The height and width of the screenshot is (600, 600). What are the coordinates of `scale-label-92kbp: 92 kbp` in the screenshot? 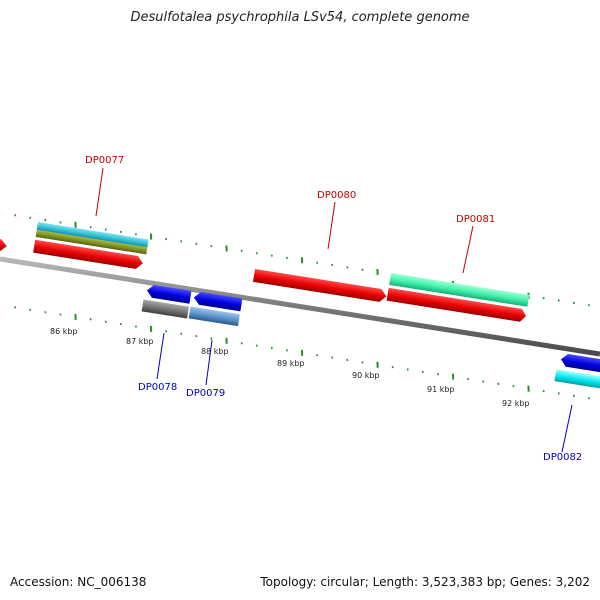 It's located at (516, 403).